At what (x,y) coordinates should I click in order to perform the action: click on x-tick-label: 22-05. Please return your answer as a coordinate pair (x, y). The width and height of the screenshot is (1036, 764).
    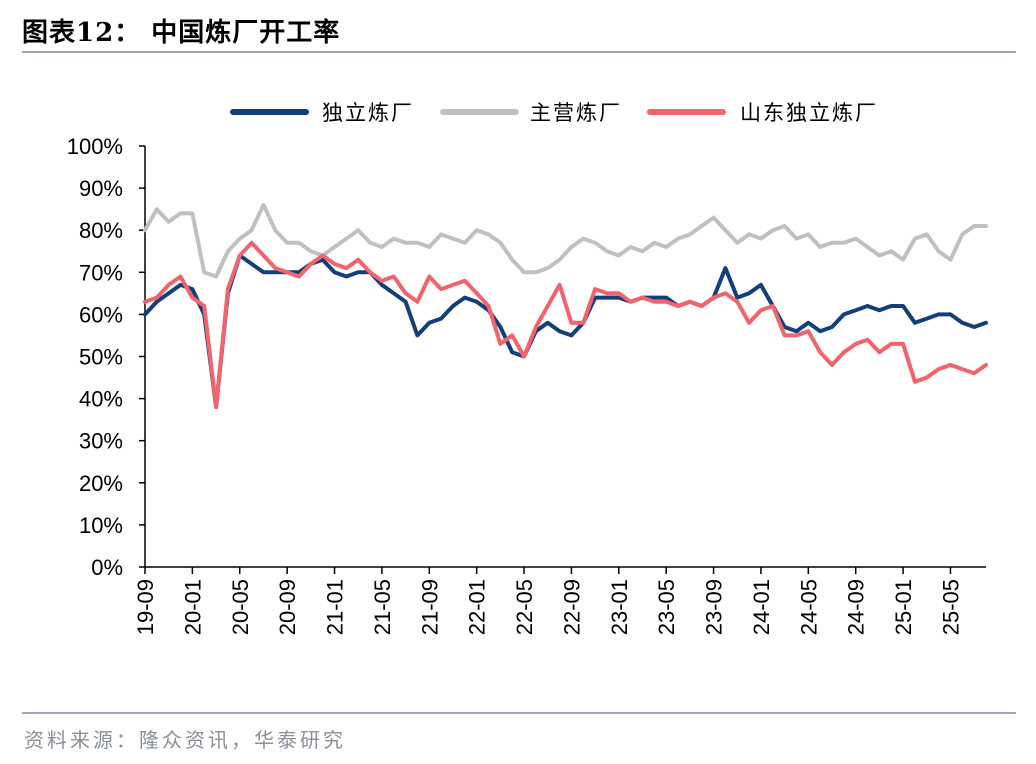
    Looking at the image, I should click on (524, 607).